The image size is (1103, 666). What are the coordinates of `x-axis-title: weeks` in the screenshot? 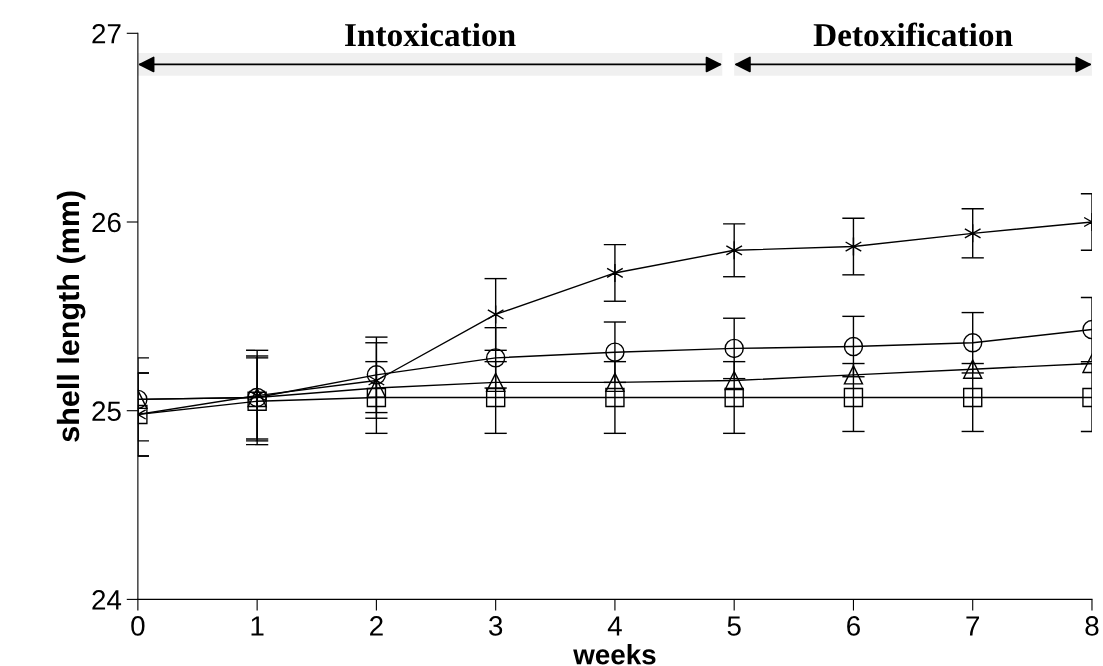 It's located at (614, 654).